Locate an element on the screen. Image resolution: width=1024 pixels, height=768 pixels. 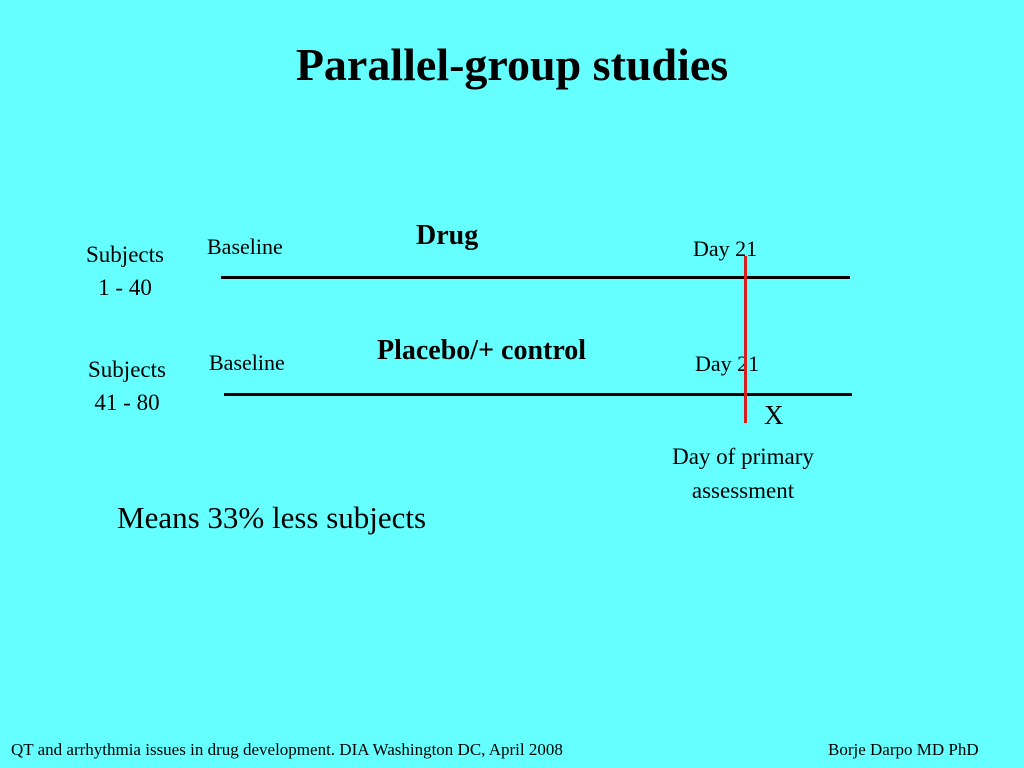
assessment-caption: Day of primary assessment is located at coordinates (743, 474).